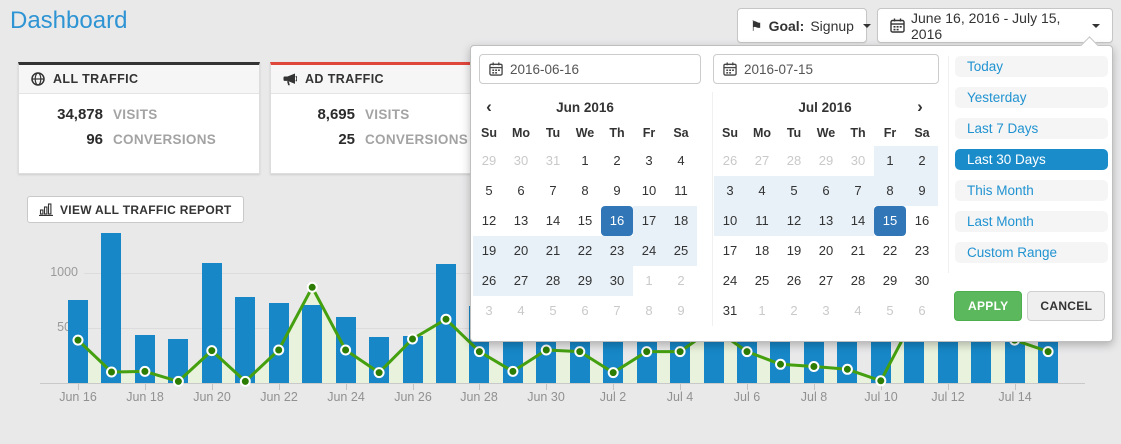 This screenshot has height=444, width=1121. I want to click on calendar-day: 8, so click(649, 310).